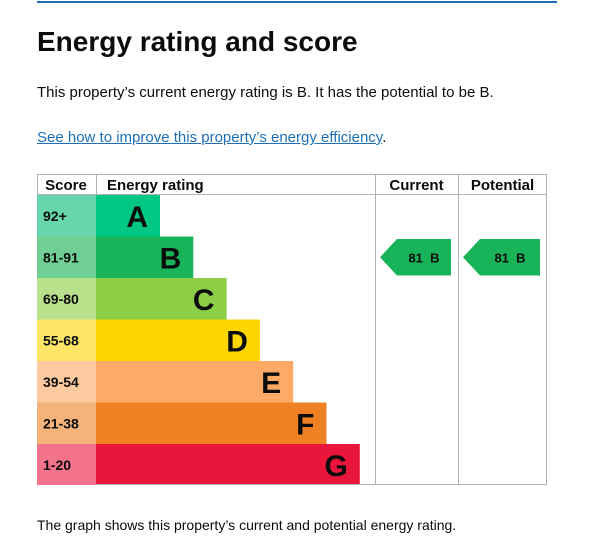 The width and height of the screenshot is (590, 557). I want to click on band-bar-f, so click(211, 423).